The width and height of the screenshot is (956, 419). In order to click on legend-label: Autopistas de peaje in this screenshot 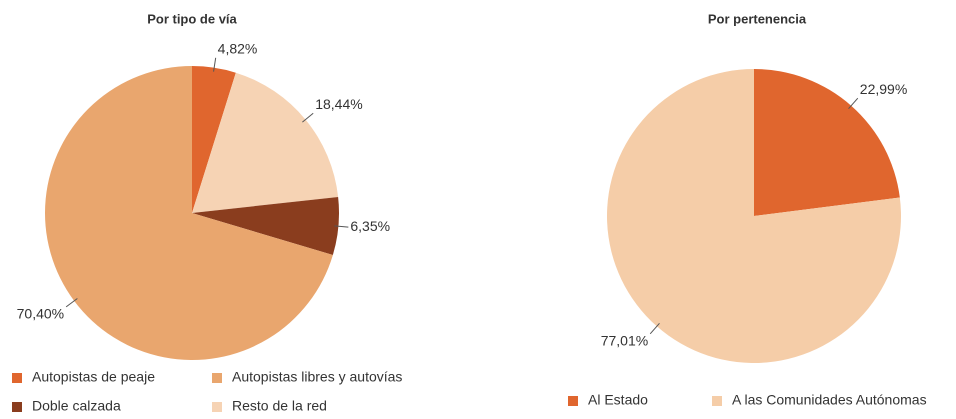, I will do `click(93, 377)`.